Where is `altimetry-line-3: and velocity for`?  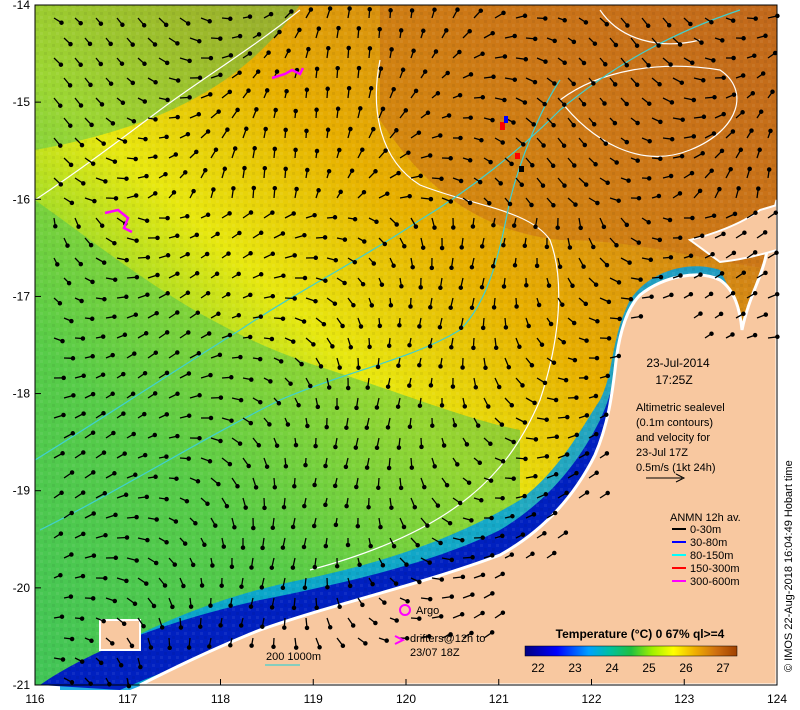
altimetry-line-3: and velocity for is located at coordinates (673, 438).